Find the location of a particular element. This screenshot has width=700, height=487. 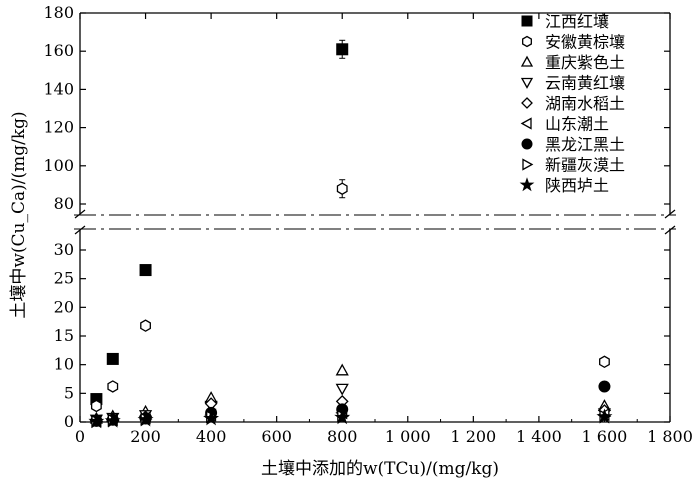

y-tick-label: 140 is located at coordinates (58, 88).